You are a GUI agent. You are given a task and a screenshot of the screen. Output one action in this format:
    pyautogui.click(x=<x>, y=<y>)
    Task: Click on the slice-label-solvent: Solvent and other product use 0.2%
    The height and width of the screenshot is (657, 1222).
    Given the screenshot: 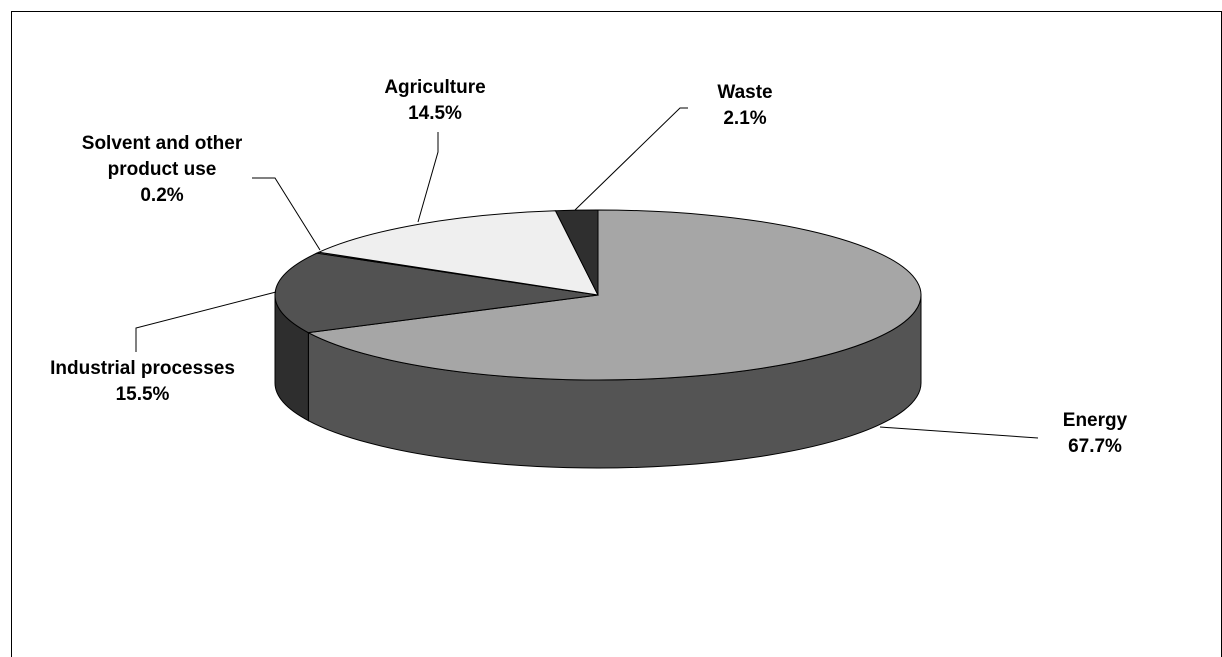 What is the action you would take?
    pyautogui.click(x=162, y=170)
    